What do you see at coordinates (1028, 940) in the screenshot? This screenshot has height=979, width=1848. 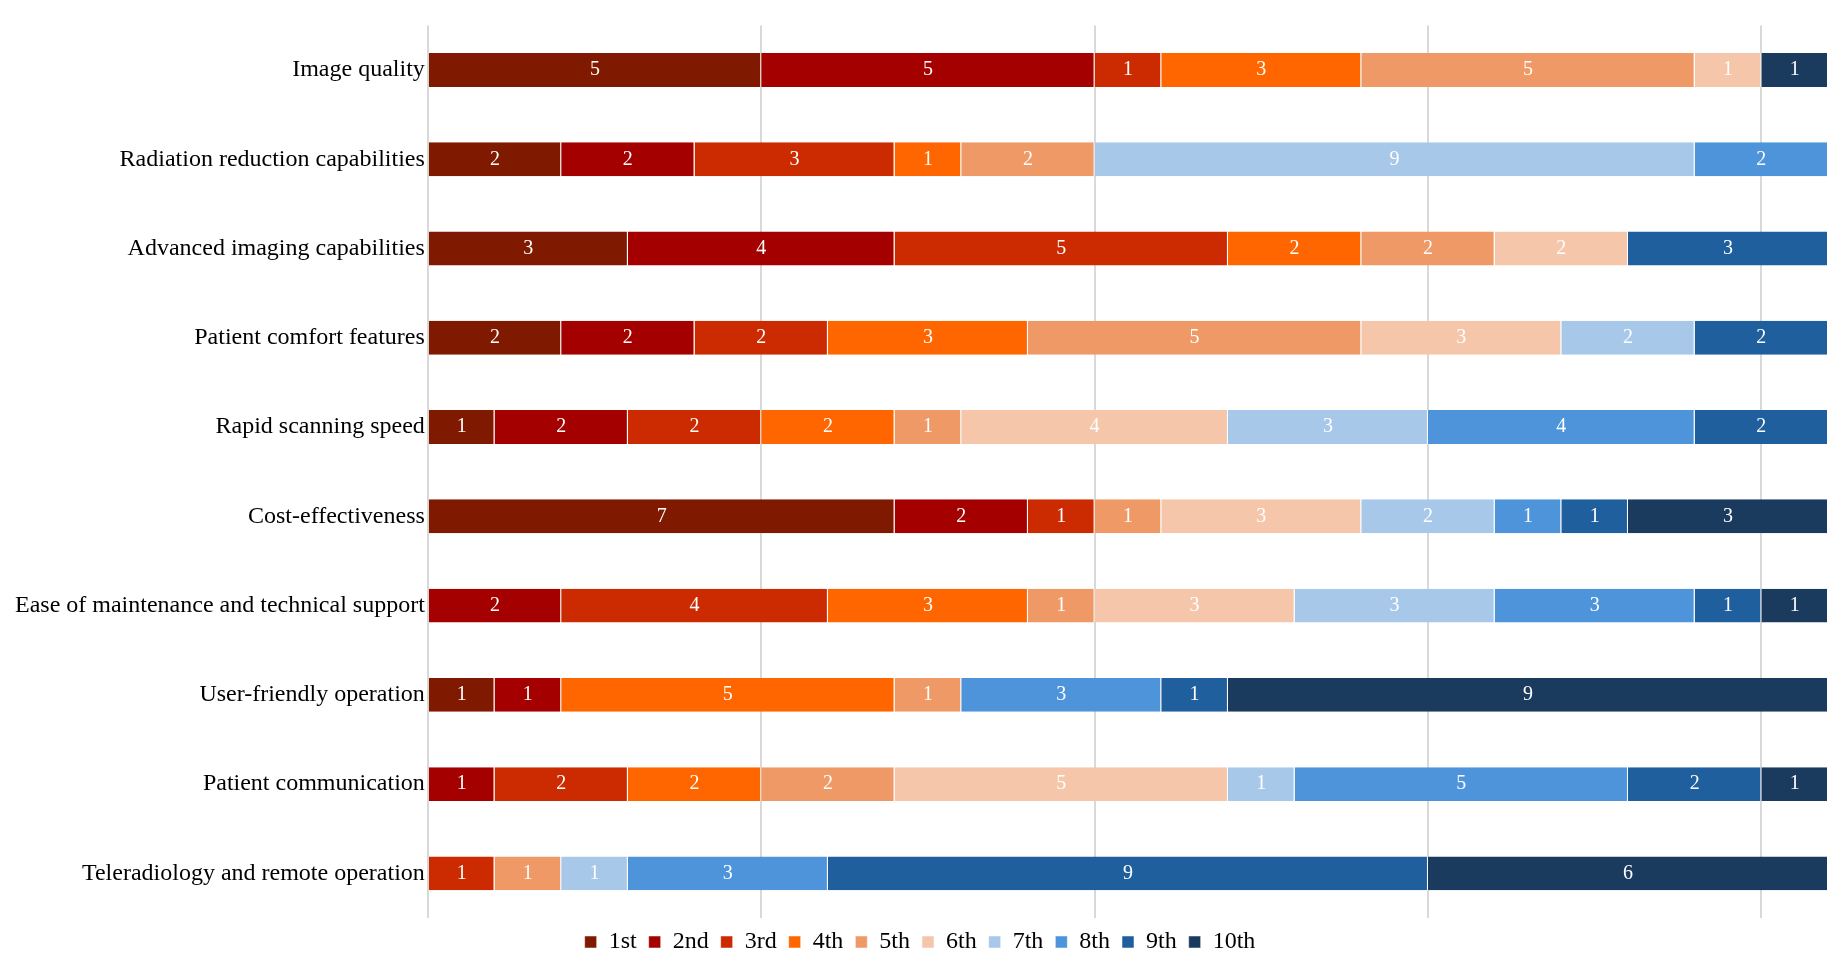 I see `legend-label: 7th` at bounding box center [1028, 940].